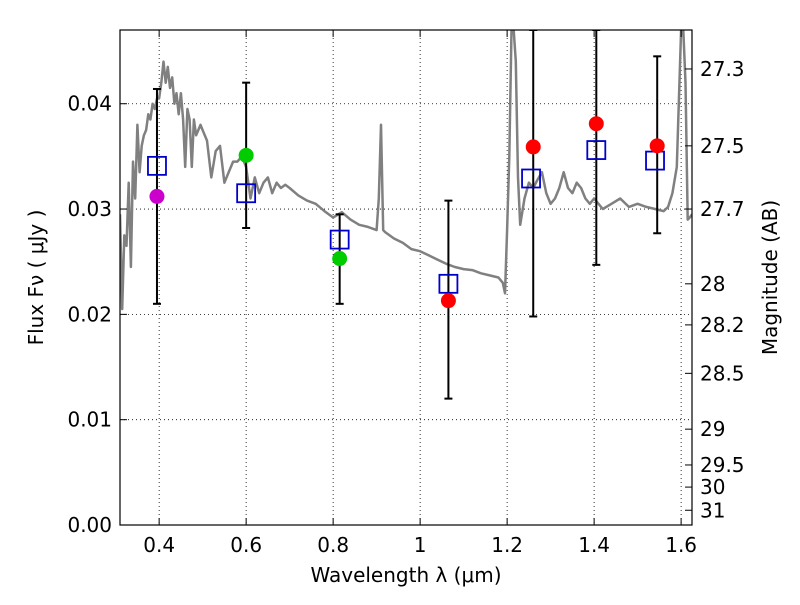  I want to click on right-tick-label: 27.7, so click(722, 209).